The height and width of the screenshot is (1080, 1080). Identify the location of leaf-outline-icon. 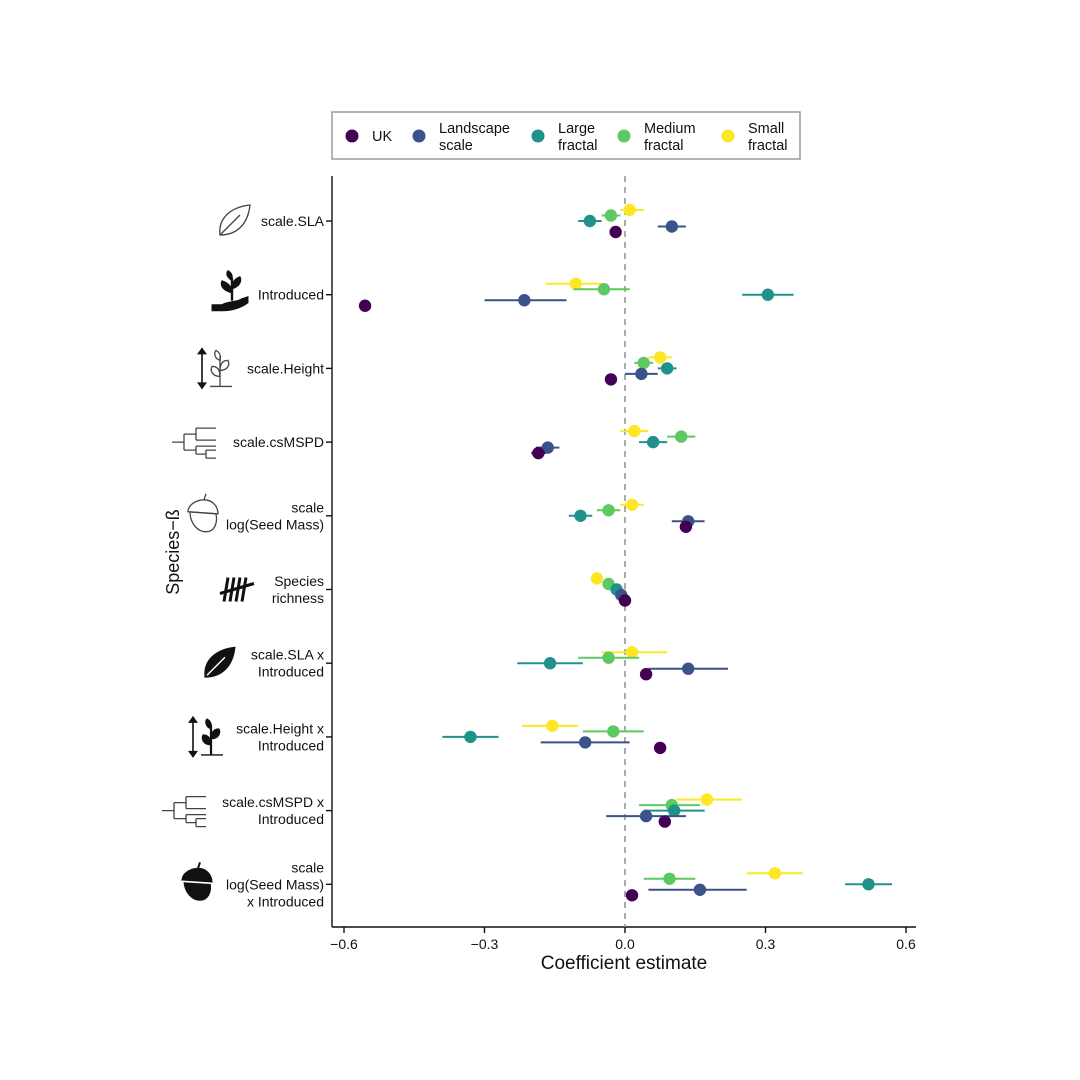
(235, 220).